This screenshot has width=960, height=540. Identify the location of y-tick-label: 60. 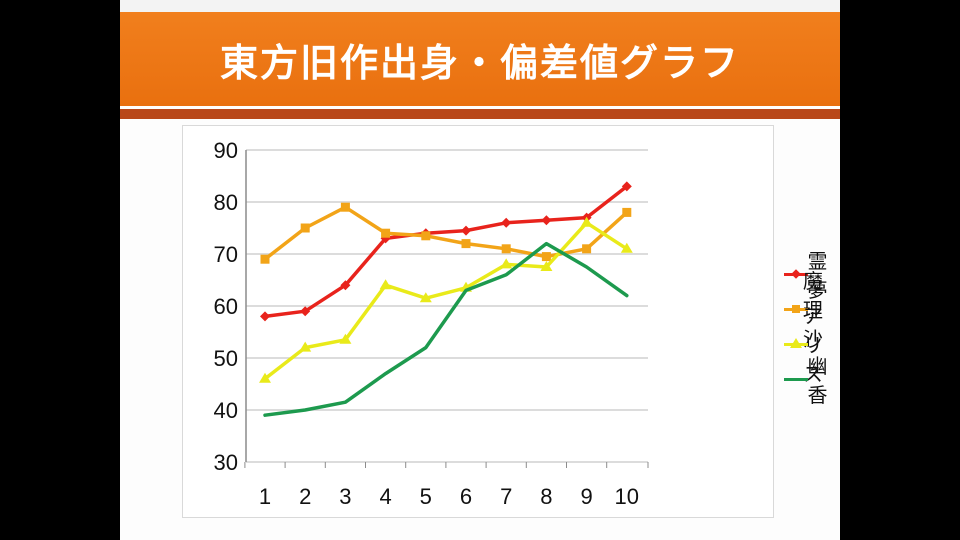
(226, 306).